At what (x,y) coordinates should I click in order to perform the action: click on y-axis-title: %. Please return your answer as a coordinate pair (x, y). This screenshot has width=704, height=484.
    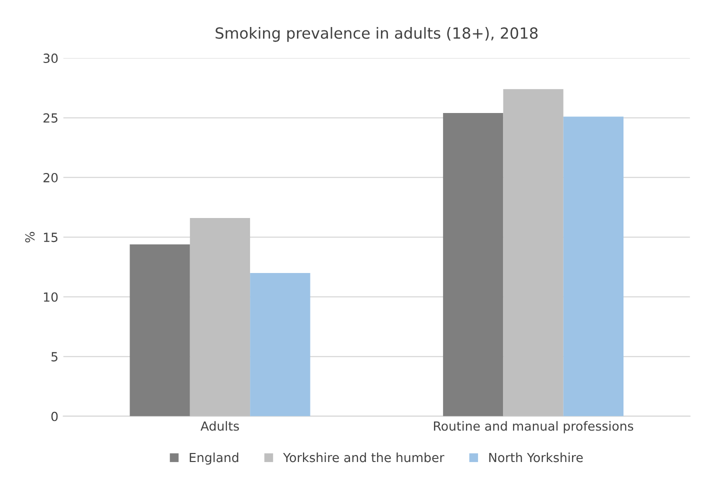
    Looking at the image, I should click on (30, 237).